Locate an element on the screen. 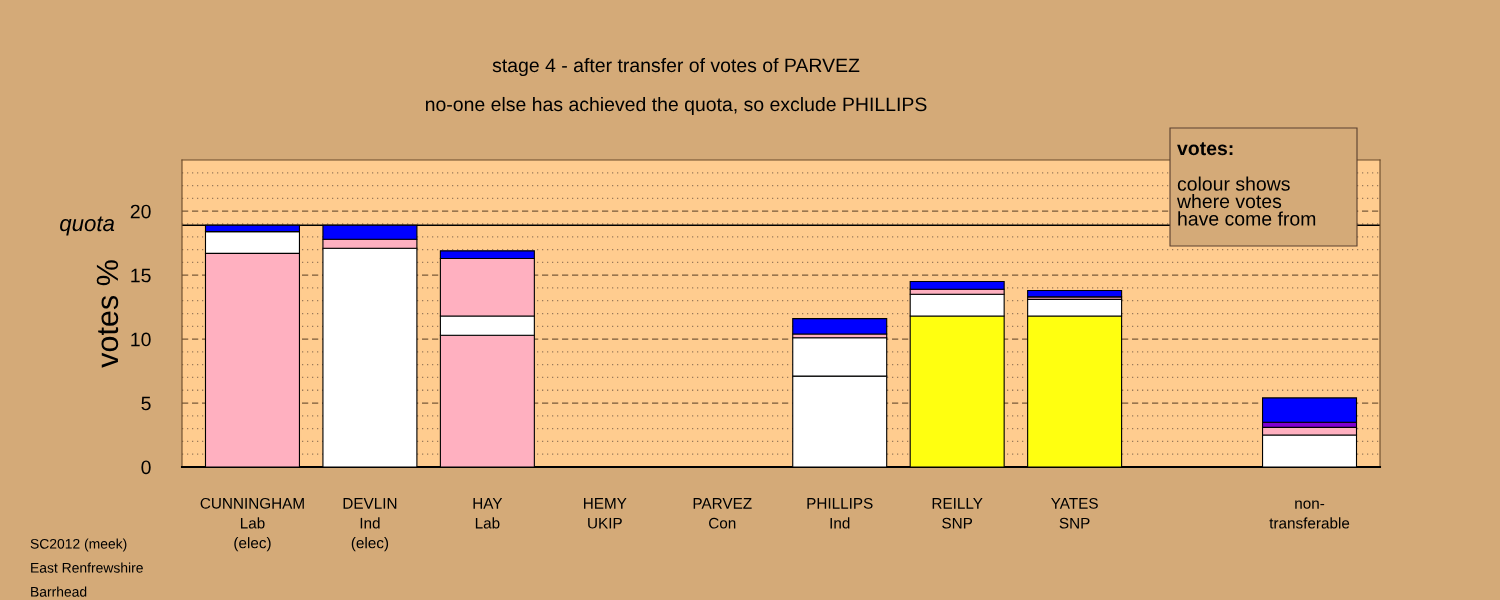  x-tick-label: PHILLIPS Ind is located at coordinates (840, 513).